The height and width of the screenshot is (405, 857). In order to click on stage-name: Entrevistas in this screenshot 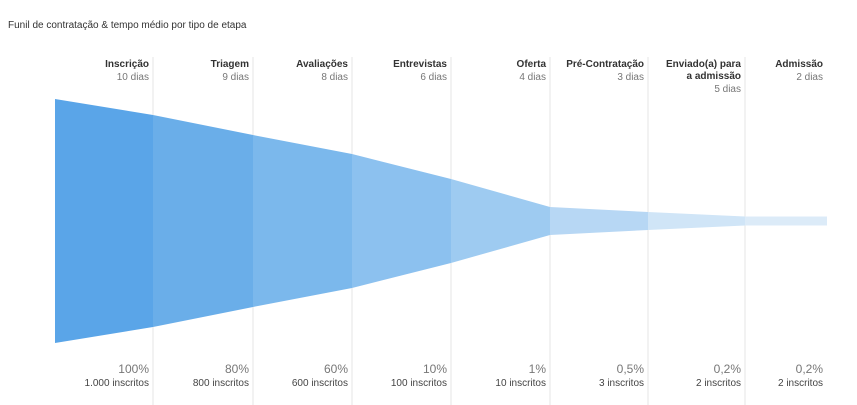, I will do `click(420, 64)`.